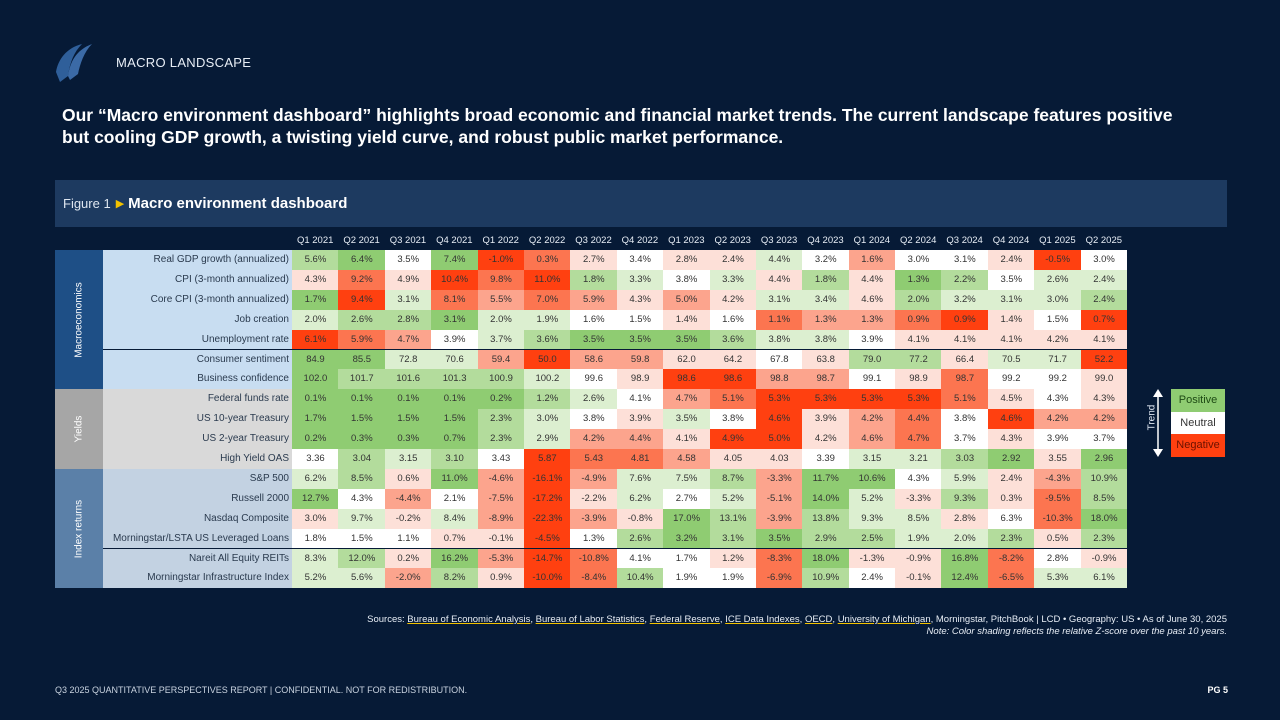 The width and height of the screenshot is (1280, 720). Describe the element at coordinates (1104, 240) in the screenshot. I see `column-header: Q2 2025` at that location.